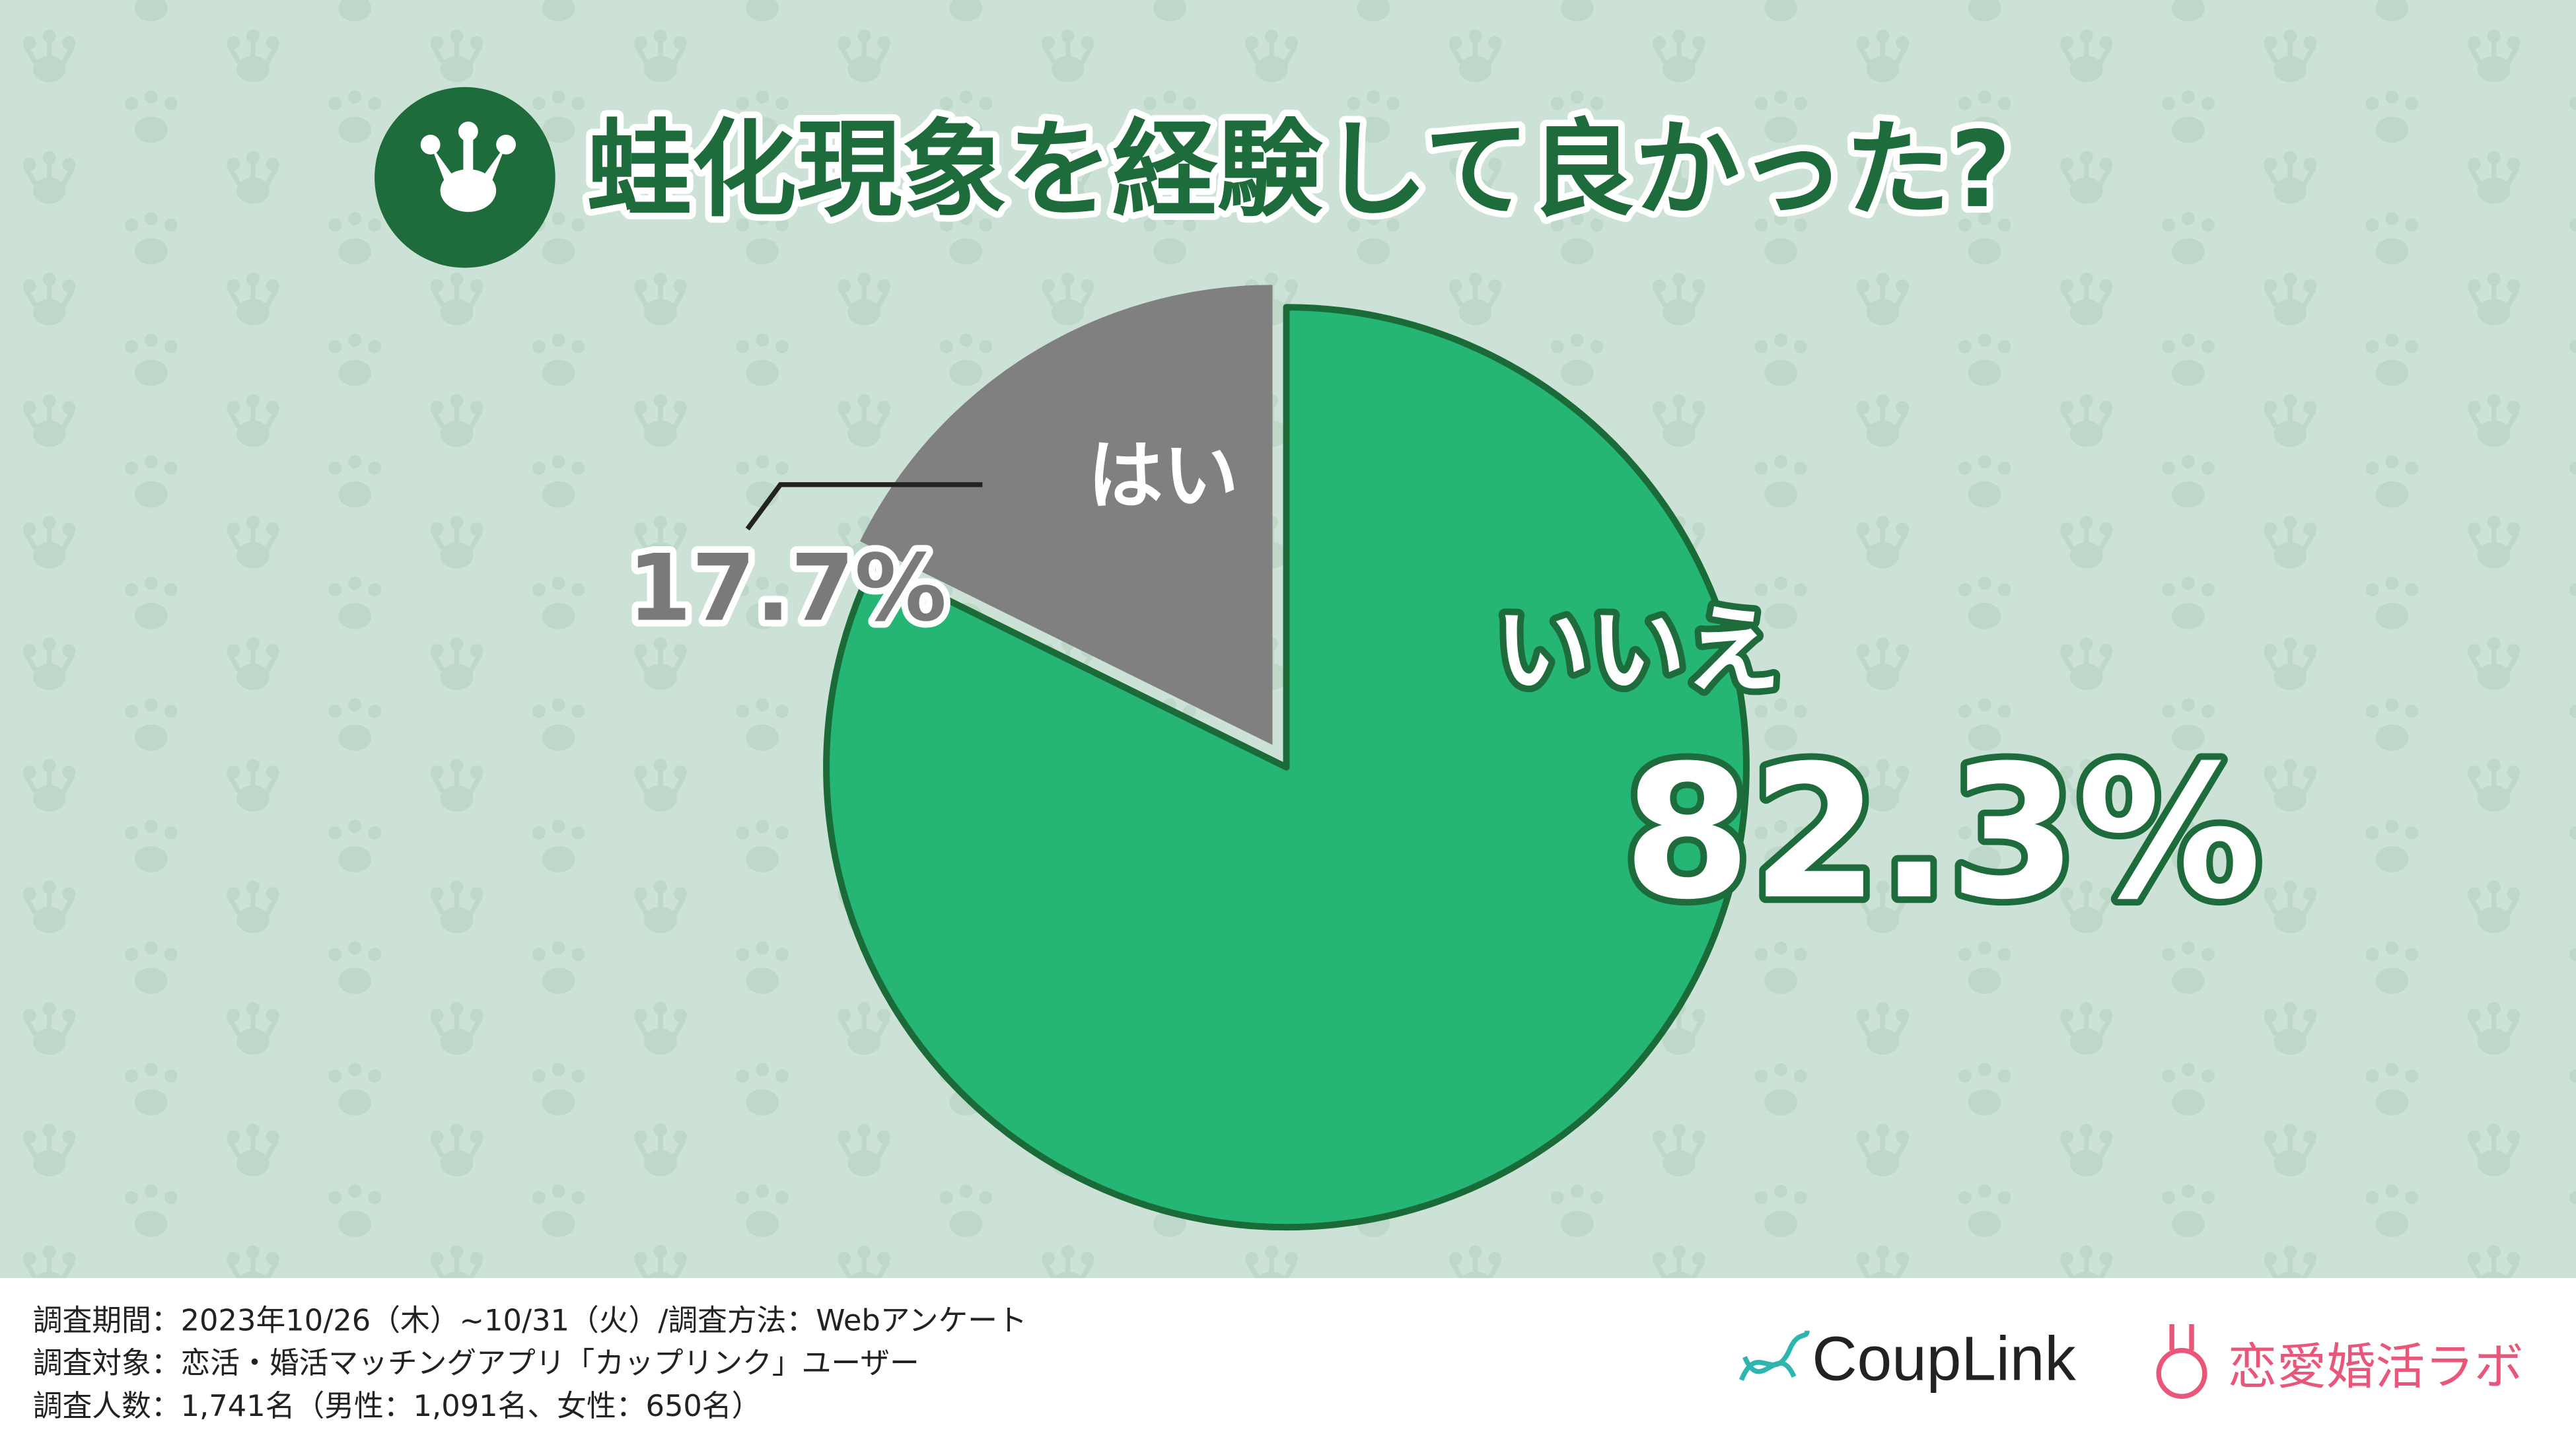  What do you see at coordinates (1942, 833) in the screenshot?
I see `value-label: 82.3%` at bounding box center [1942, 833].